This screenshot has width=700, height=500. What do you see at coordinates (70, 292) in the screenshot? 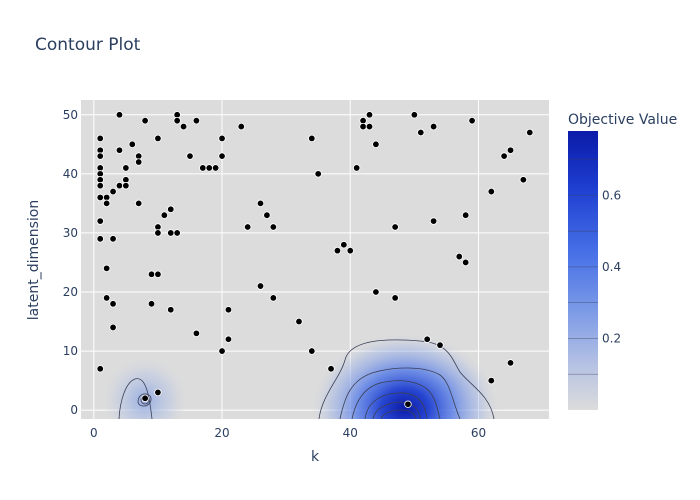
I see `y-tick-label: 20` at bounding box center [70, 292].